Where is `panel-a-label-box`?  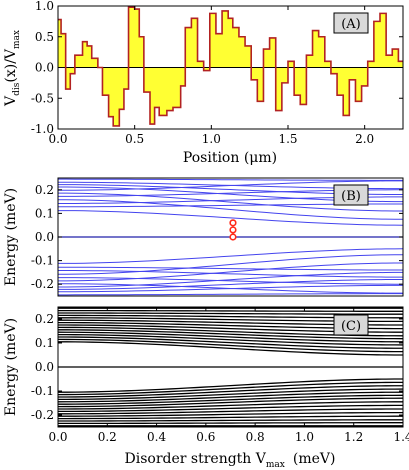
panel-a-label-box is located at coordinates (351, 23).